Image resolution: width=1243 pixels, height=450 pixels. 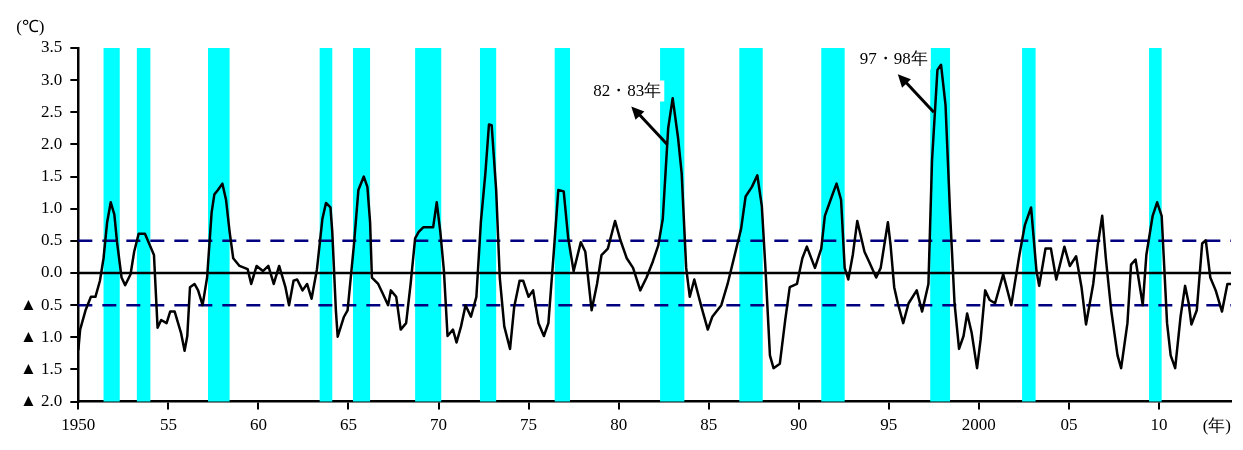 I want to click on x-tick-label: 1950, so click(x=78, y=425).